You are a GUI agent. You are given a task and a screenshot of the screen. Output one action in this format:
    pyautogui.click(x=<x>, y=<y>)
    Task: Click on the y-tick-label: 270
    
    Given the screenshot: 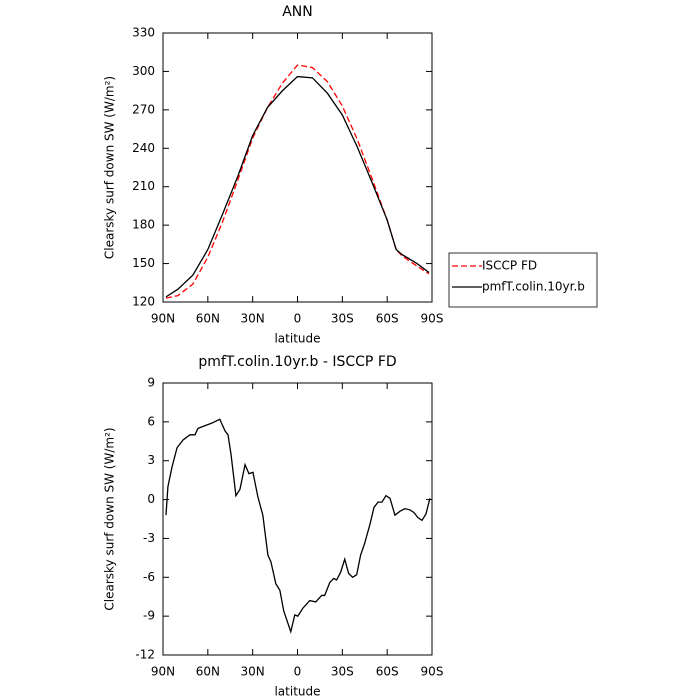 What is the action you would take?
    pyautogui.click(x=143, y=109)
    